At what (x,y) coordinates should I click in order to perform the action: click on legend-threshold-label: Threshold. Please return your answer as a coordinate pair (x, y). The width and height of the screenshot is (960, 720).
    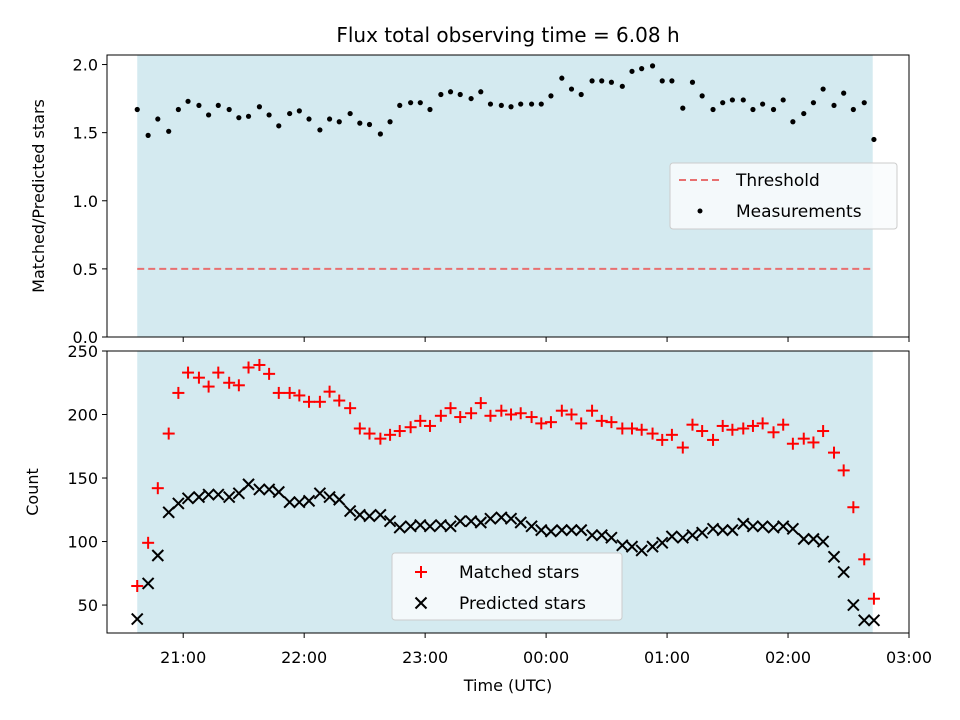
    Looking at the image, I should click on (777, 181).